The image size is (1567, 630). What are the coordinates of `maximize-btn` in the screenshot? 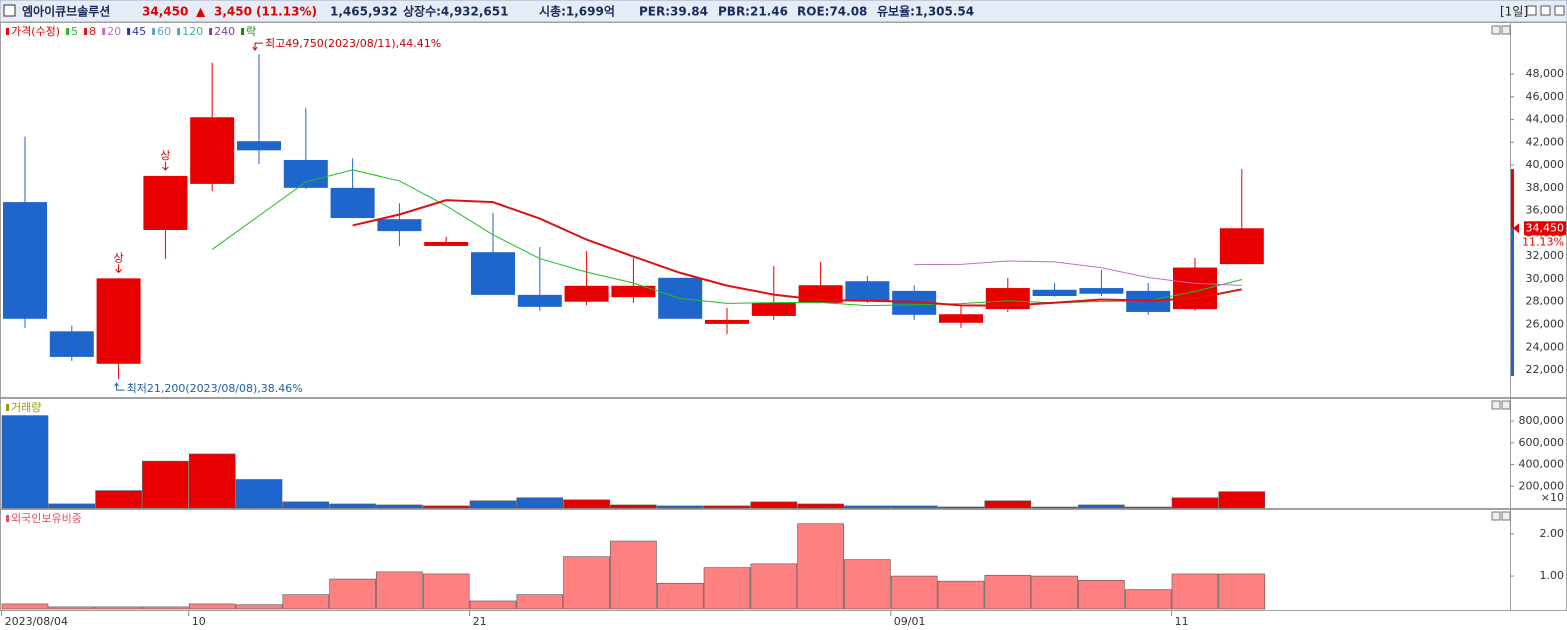 It's located at (1545, 10).